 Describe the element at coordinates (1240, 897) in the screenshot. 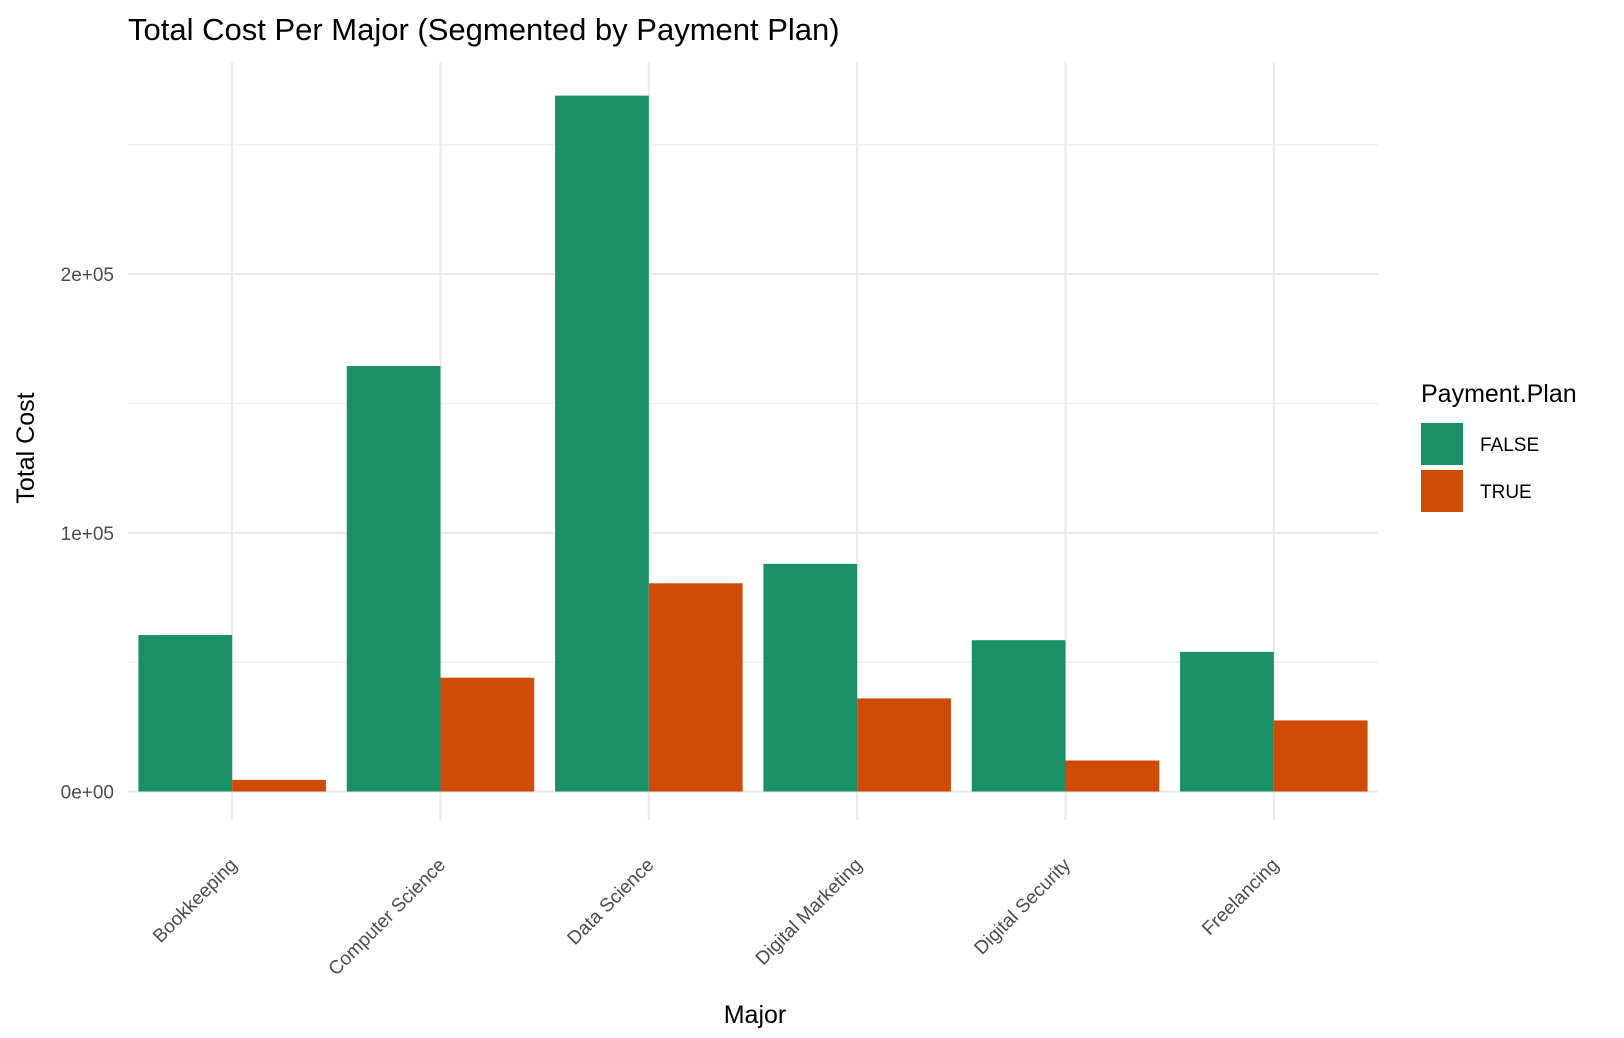

I see `x-tick-label: Freelancing` at that location.